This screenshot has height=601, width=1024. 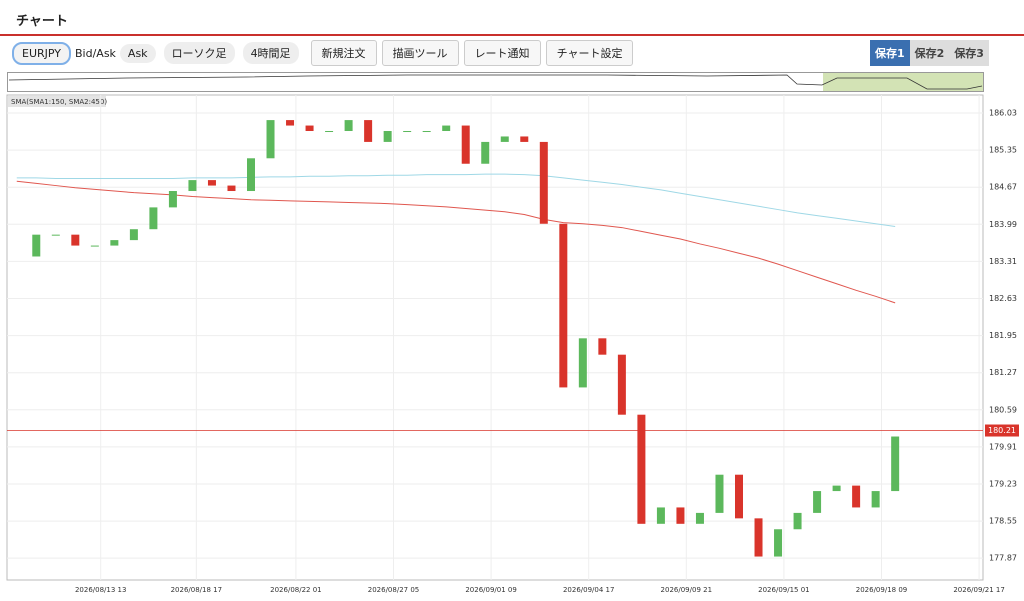 What do you see at coordinates (199, 53) in the screenshot?
I see `style-select: ローソク足` at bounding box center [199, 53].